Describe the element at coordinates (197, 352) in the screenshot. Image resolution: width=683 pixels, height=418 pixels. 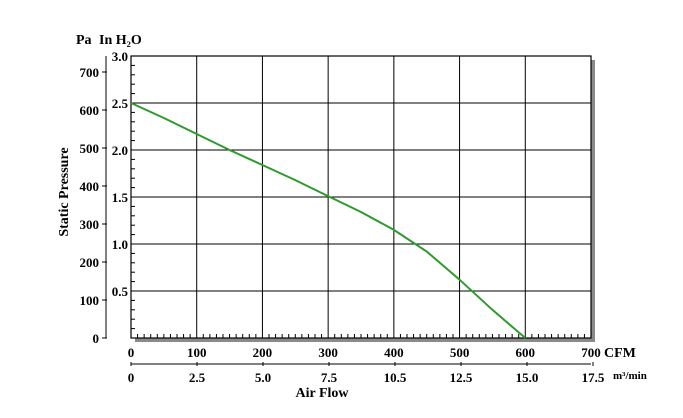
I see `x-tick-label-cfm: 100` at that location.